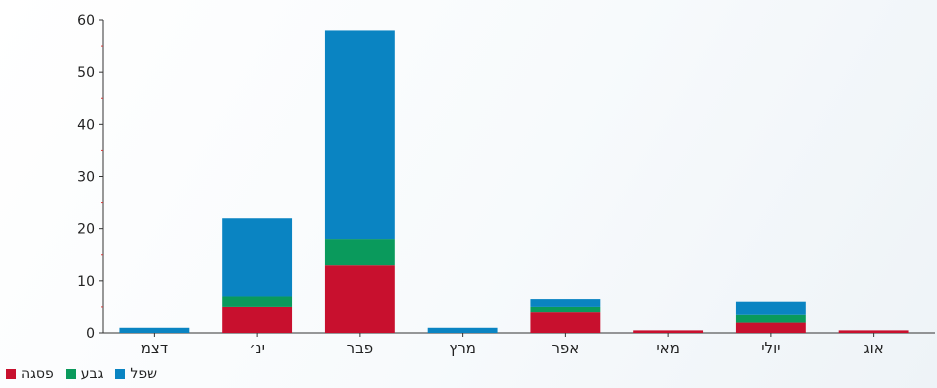 The width and height of the screenshot is (937, 388). Describe the element at coordinates (770, 348) in the screenshot. I see `x-tick-label: יולי` at that location.